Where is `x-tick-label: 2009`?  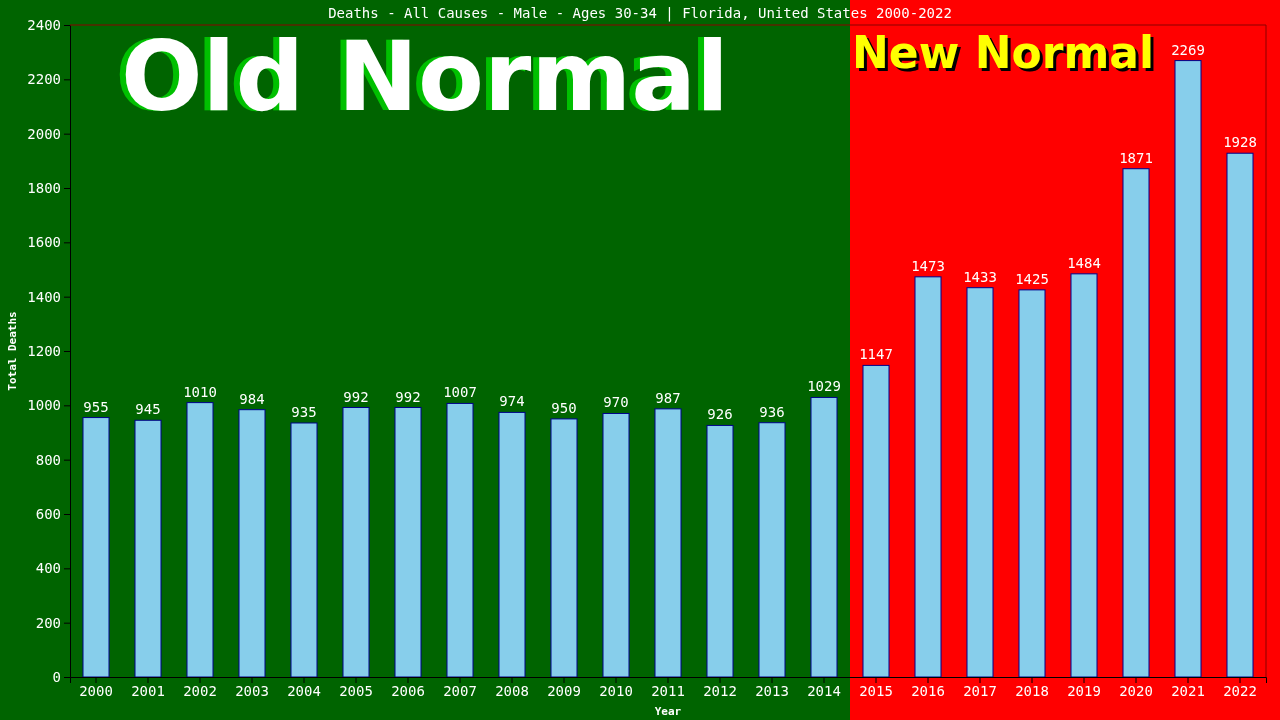 x-tick-label: 2009 is located at coordinates (564, 690).